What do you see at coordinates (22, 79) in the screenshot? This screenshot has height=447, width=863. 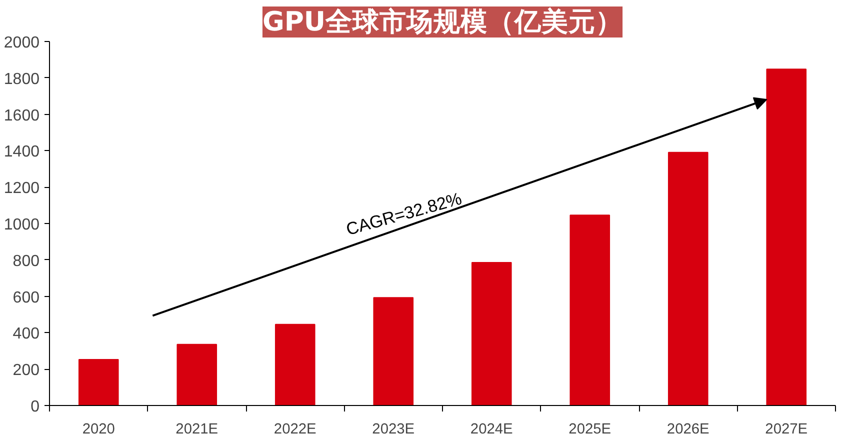 I see `y-tick-label: 1800` at bounding box center [22, 79].